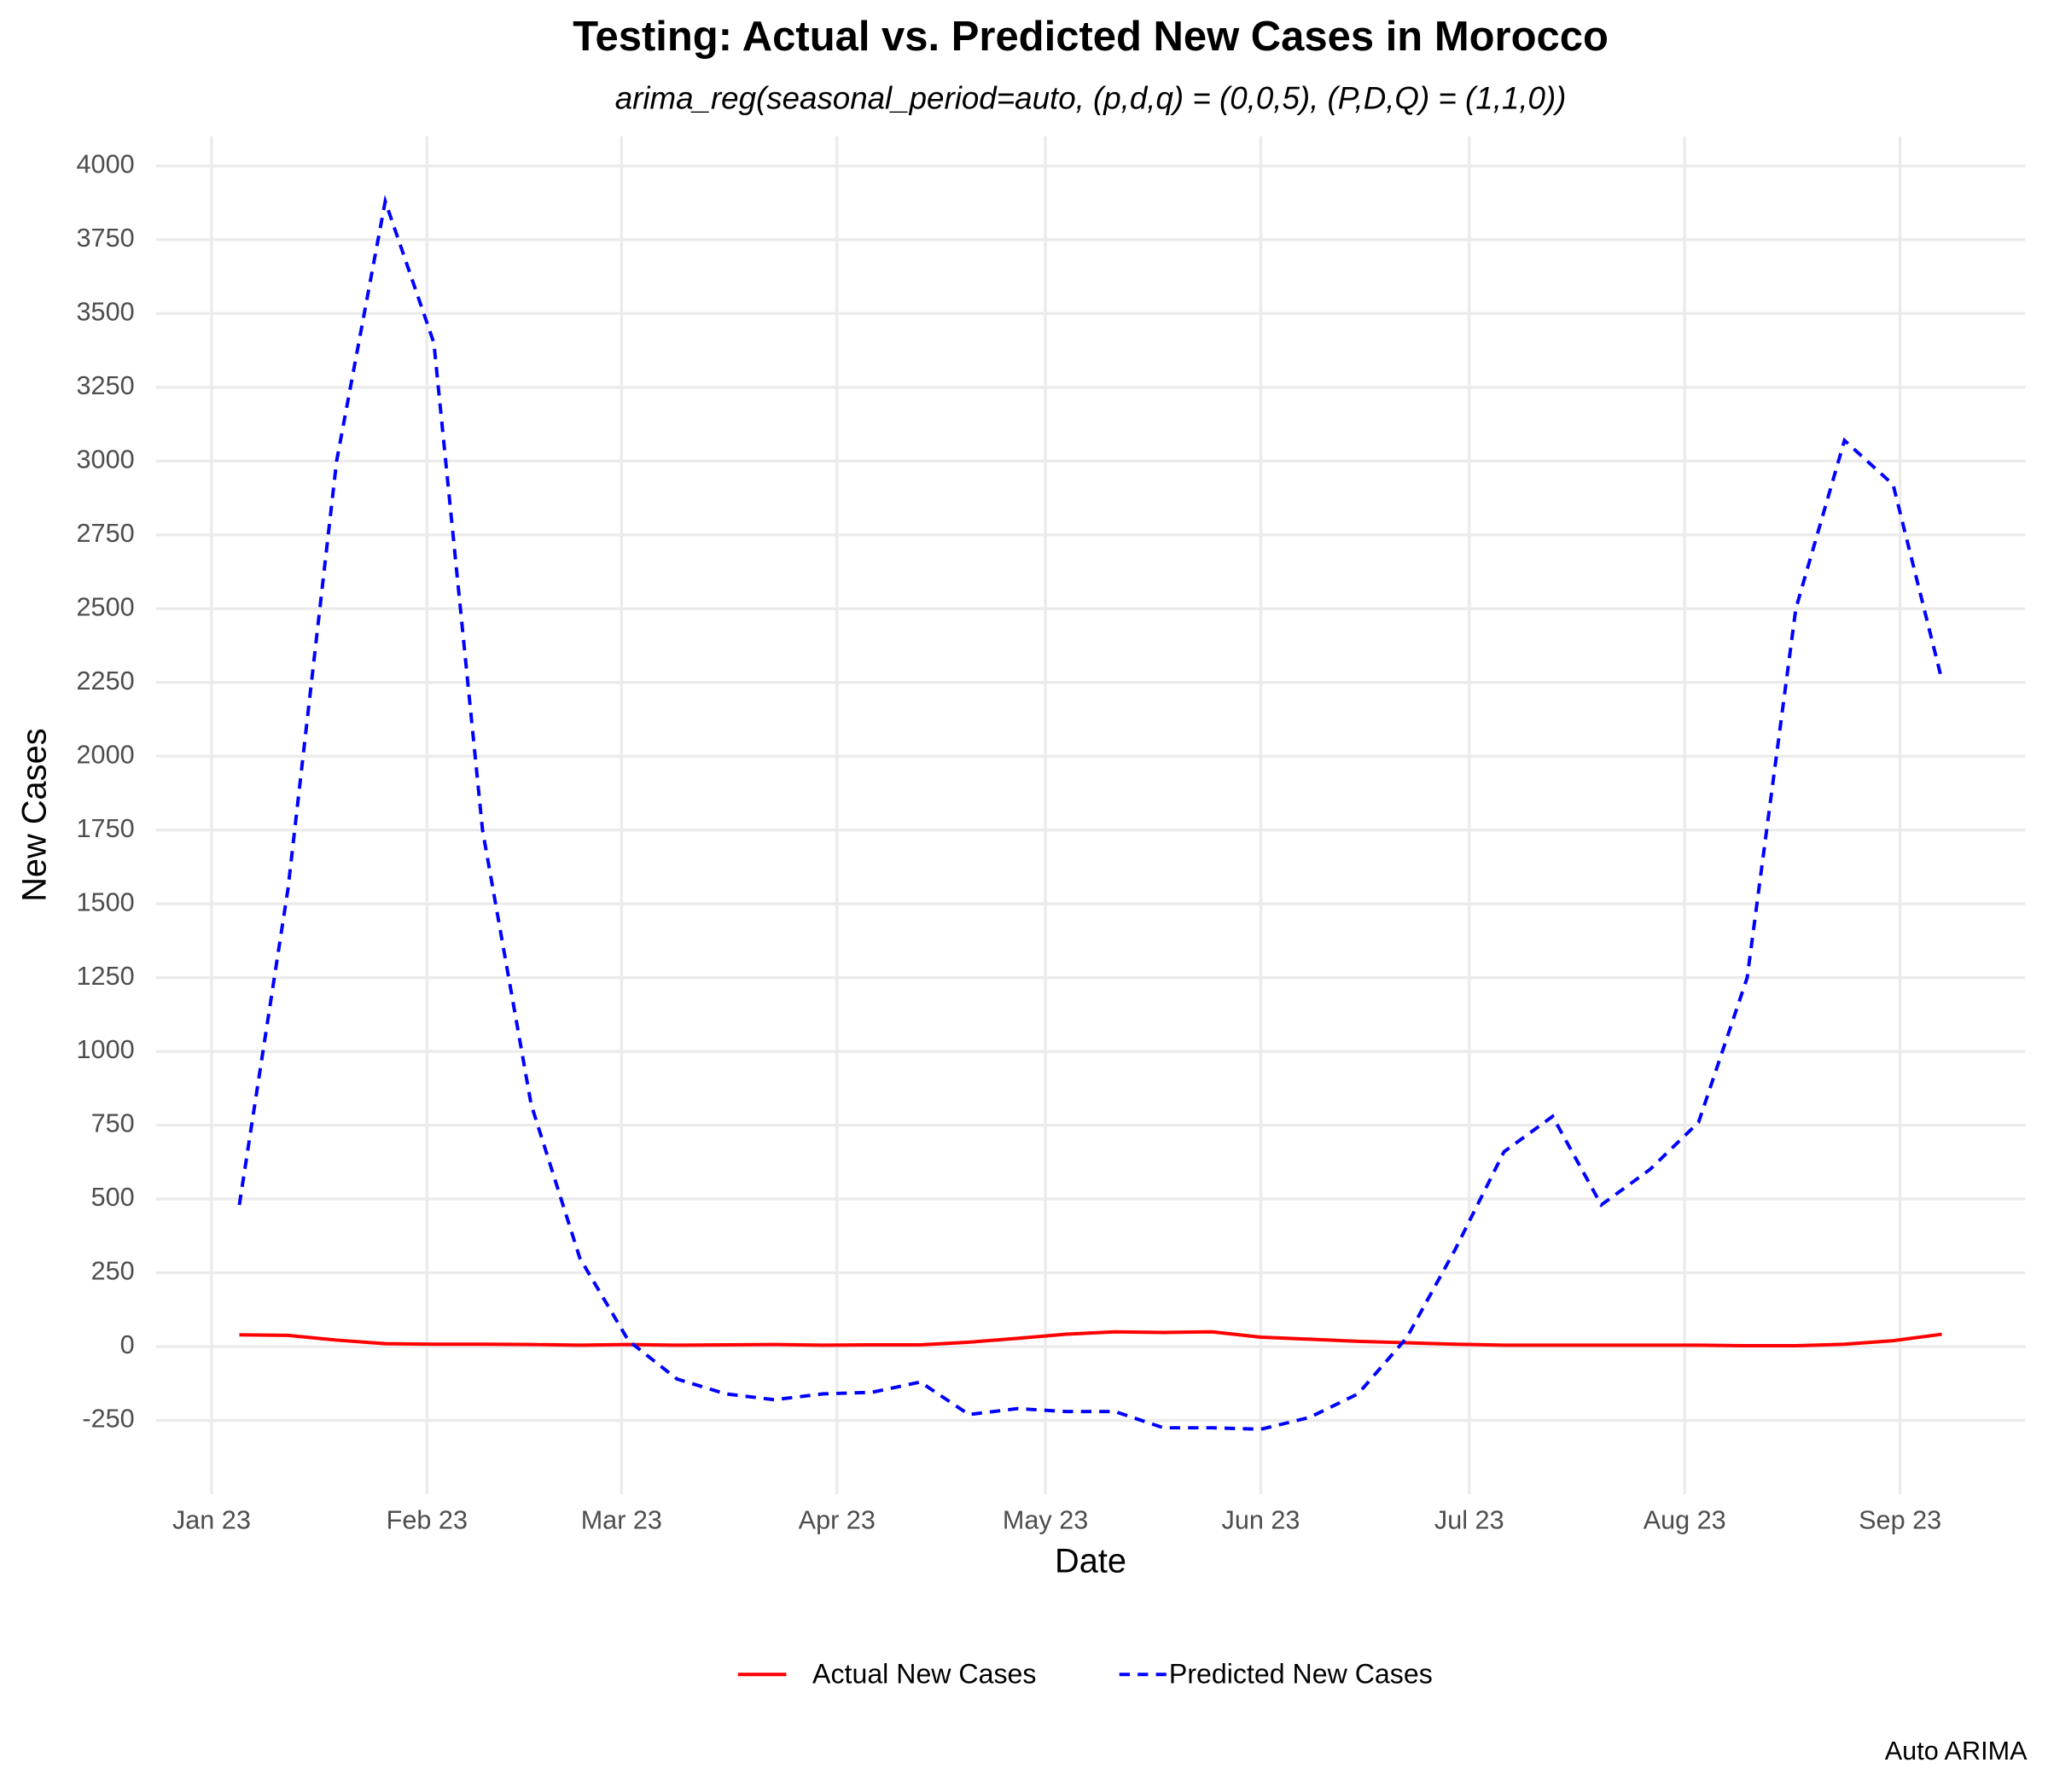 The width and height of the screenshot is (2048, 1792). Describe the element at coordinates (1685, 1519) in the screenshot. I see `x-tick-label: Aug 23` at that location.